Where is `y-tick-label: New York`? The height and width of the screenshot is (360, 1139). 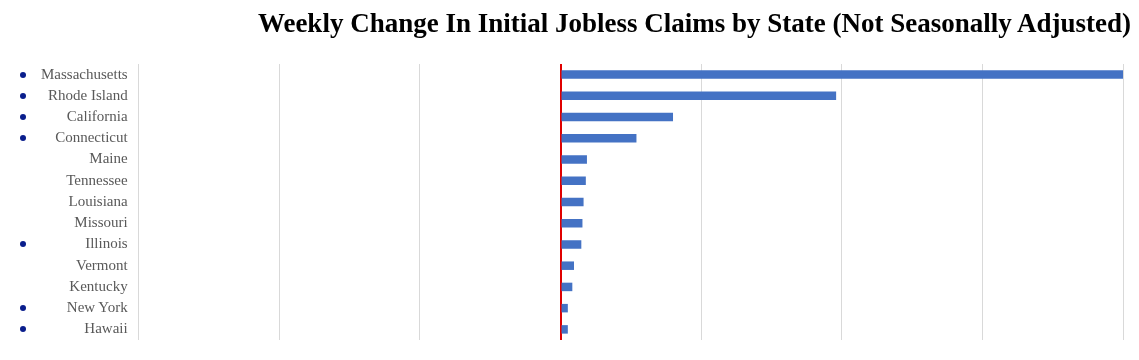
y-tick-label: New York is located at coordinates (97, 307).